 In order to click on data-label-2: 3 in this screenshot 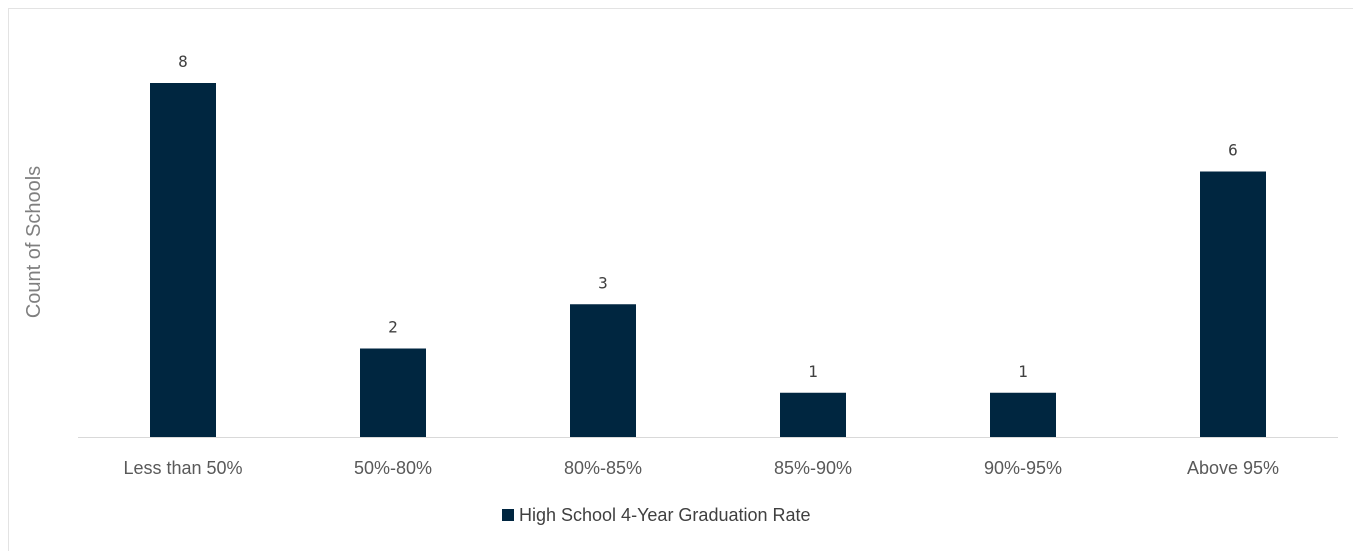, I will do `click(603, 282)`.